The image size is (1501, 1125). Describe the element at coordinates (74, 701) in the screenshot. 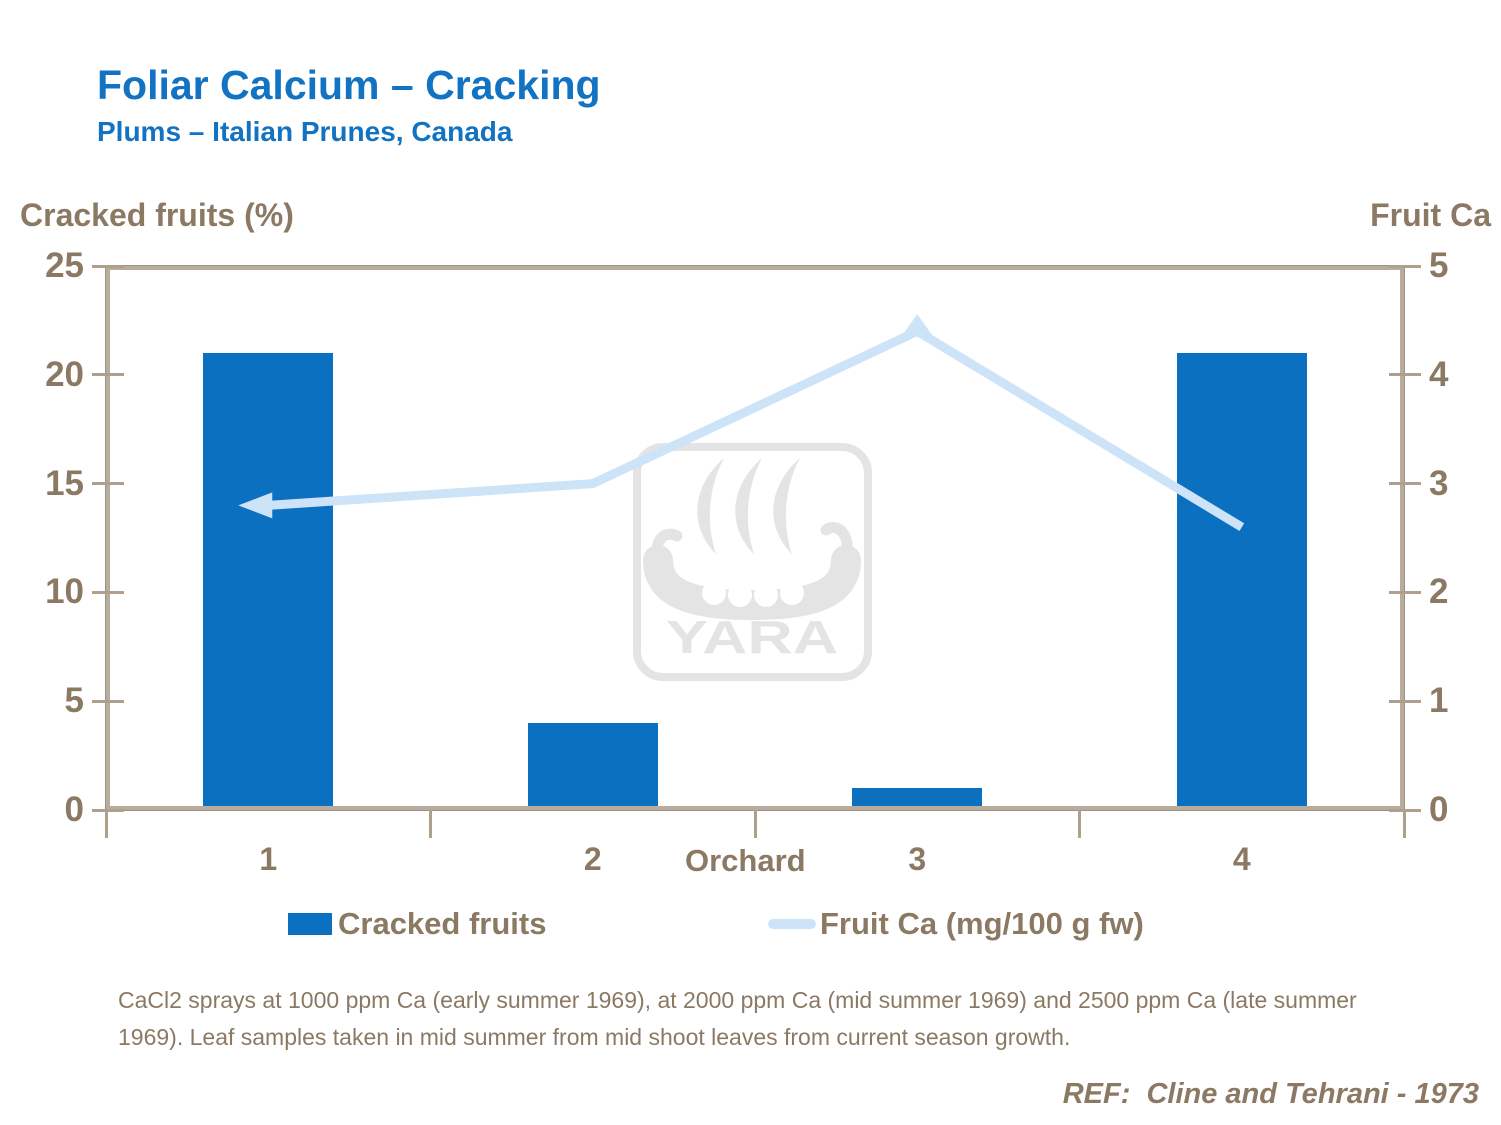

I see `left-axis-tick-label: 5` at that location.